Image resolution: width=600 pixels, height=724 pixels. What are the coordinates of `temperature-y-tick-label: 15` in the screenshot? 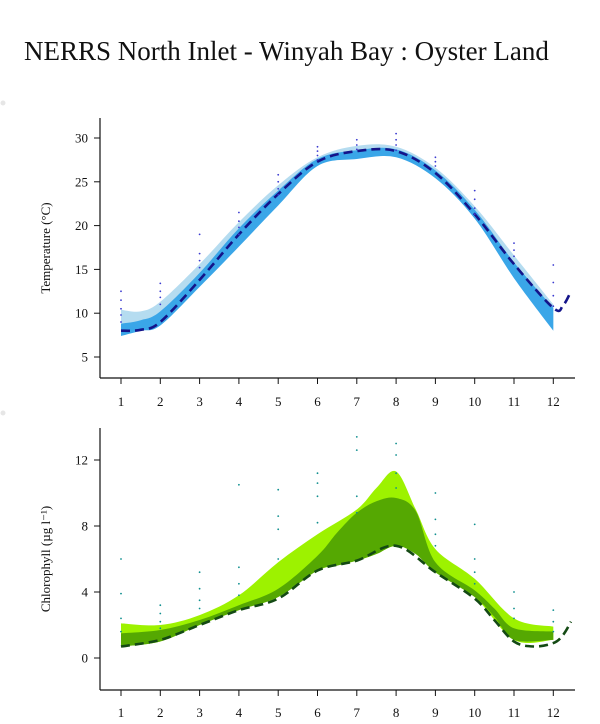 It's located at (81, 269).